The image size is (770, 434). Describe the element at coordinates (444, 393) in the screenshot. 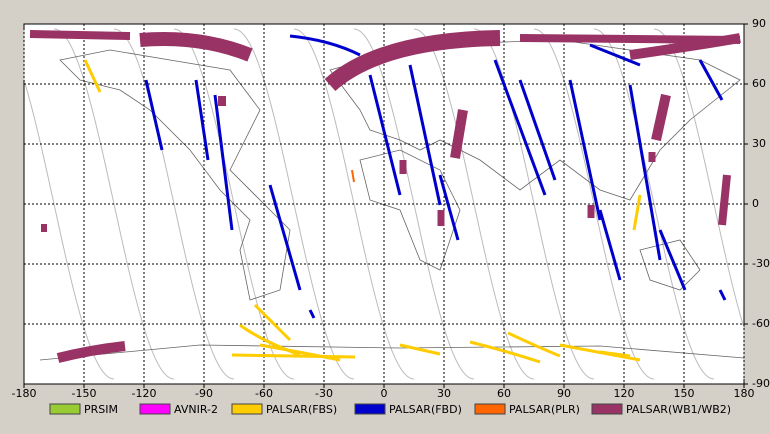

I see `x-tick-label: 30` at that location.